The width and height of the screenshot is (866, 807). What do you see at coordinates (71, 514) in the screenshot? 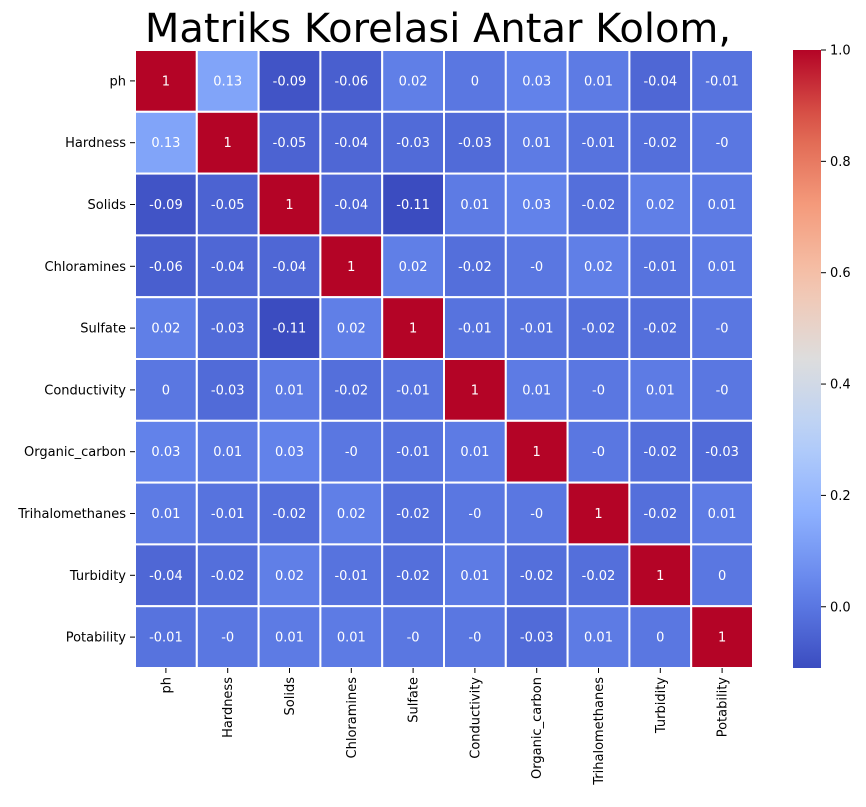
I see `y-tick-label: Trihalomethanes` at bounding box center [71, 514].